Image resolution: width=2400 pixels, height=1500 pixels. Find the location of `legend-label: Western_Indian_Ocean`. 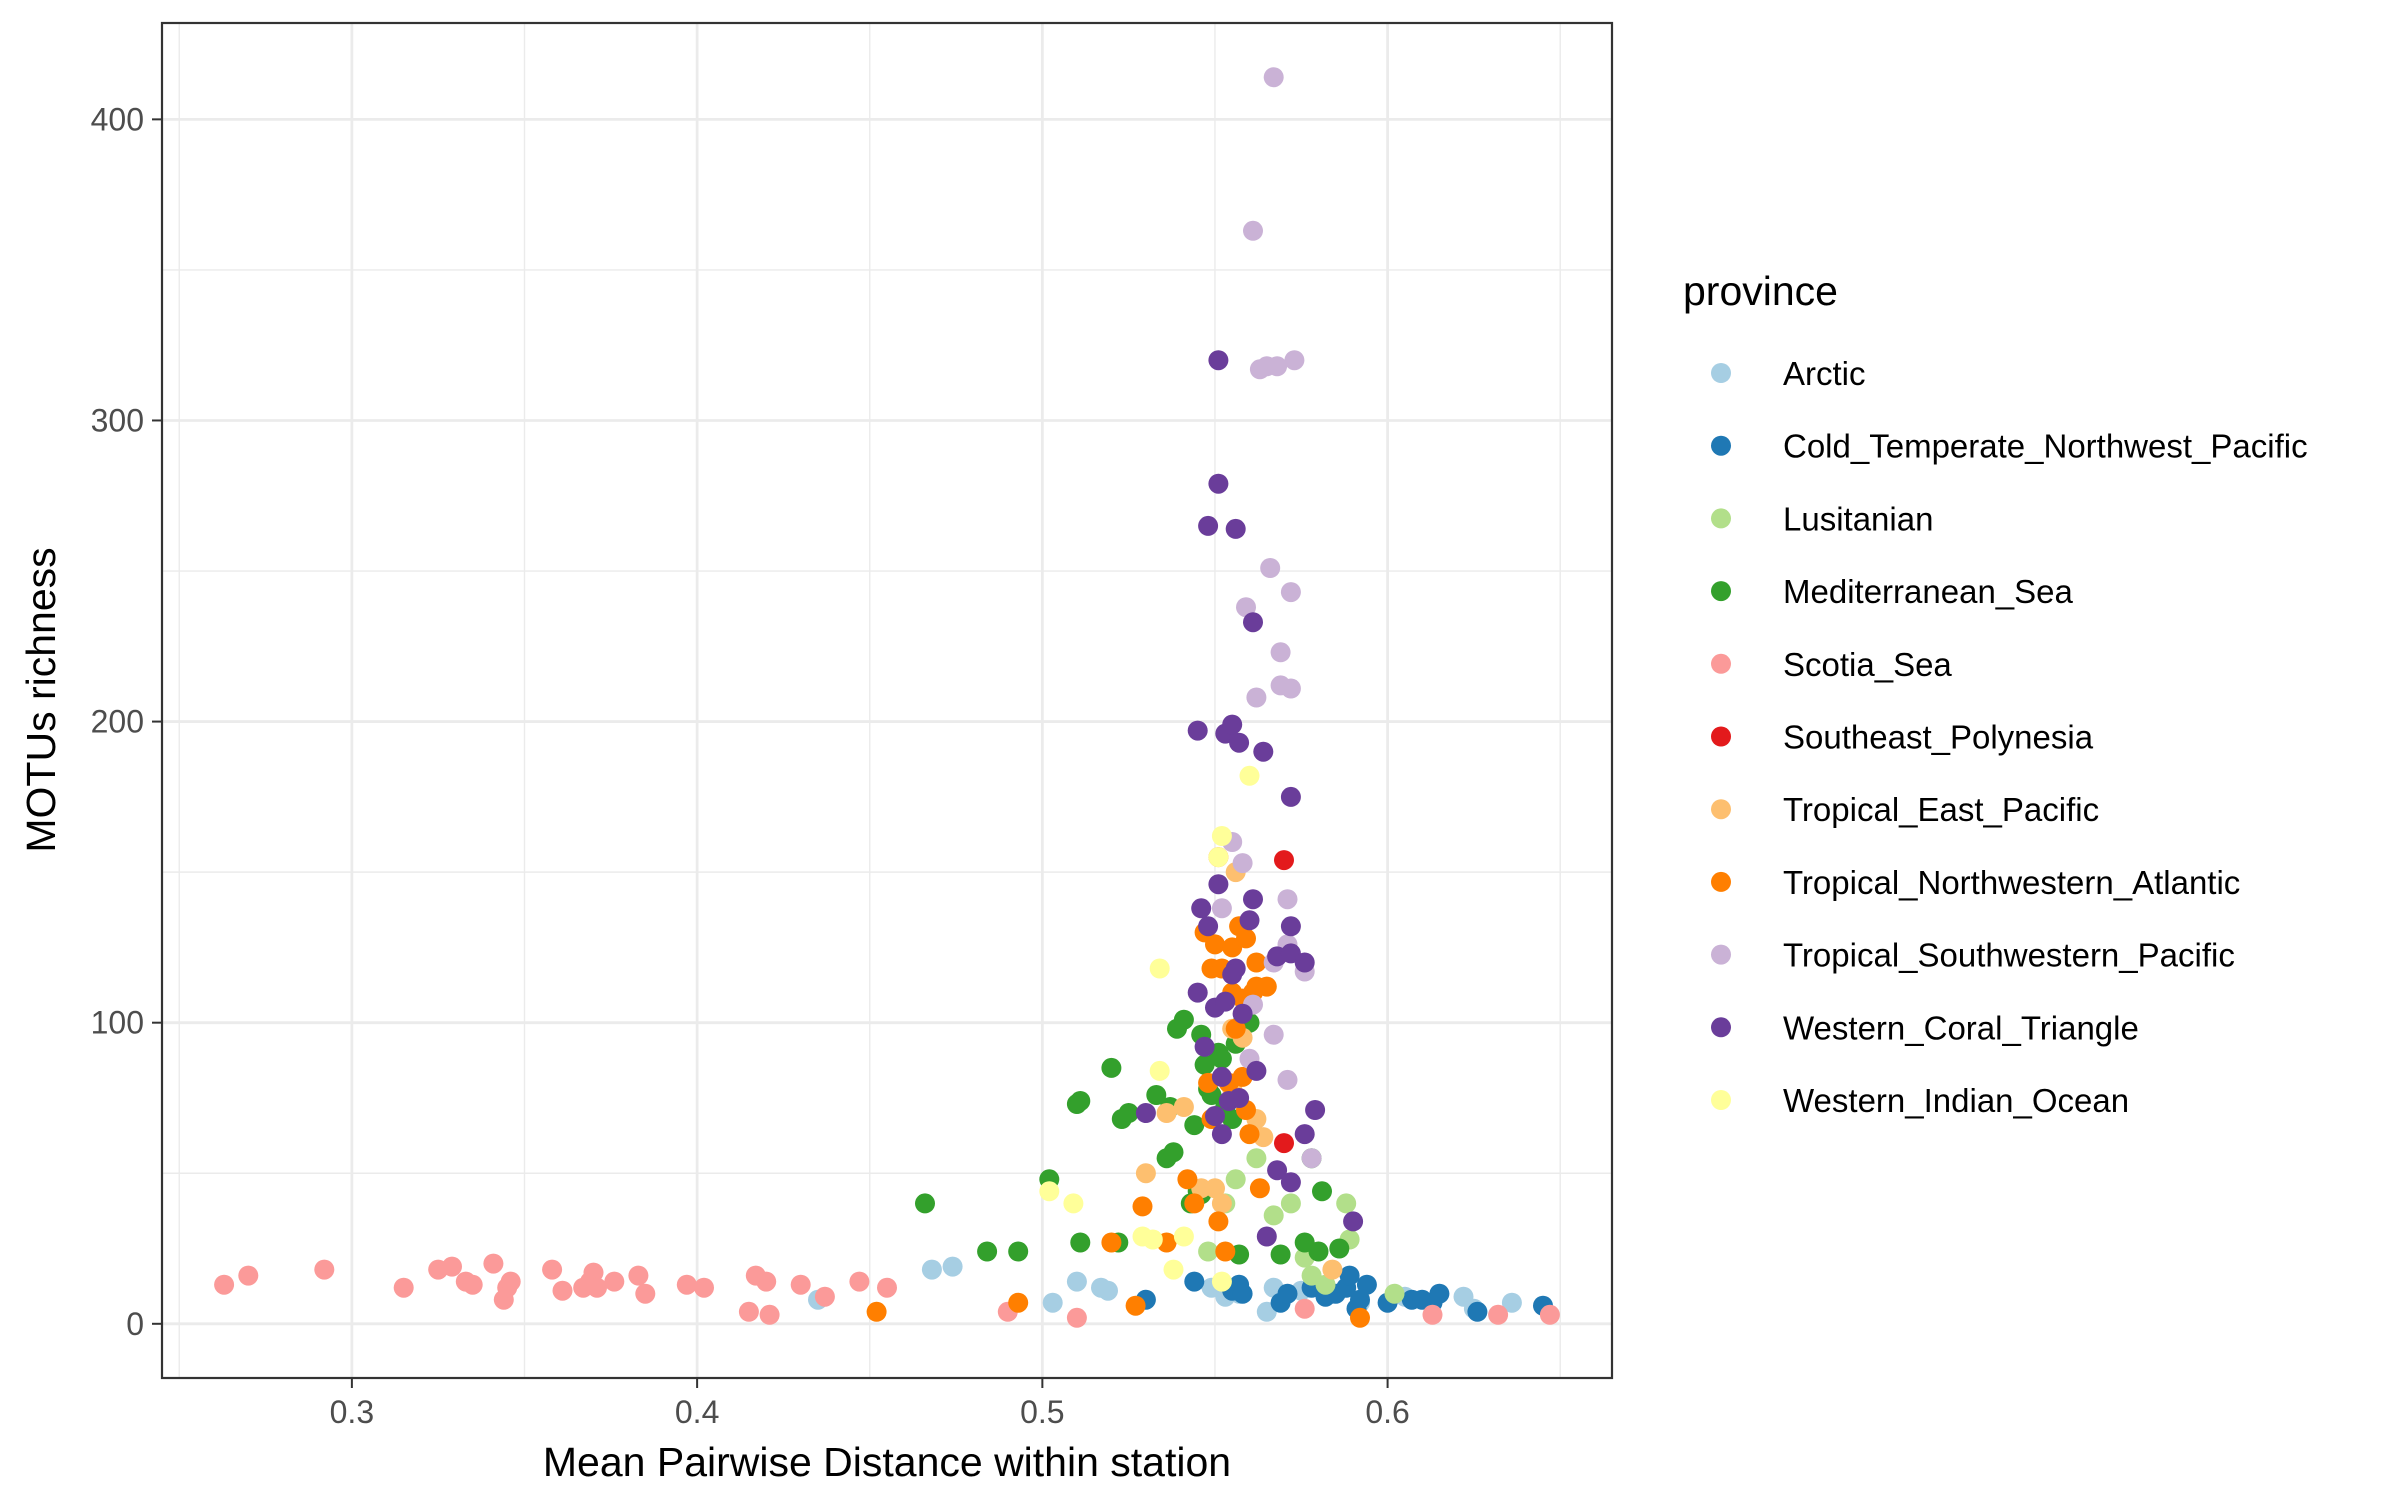

legend-label: Western_Indian_Ocean is located at coordinates (1956, 1100).